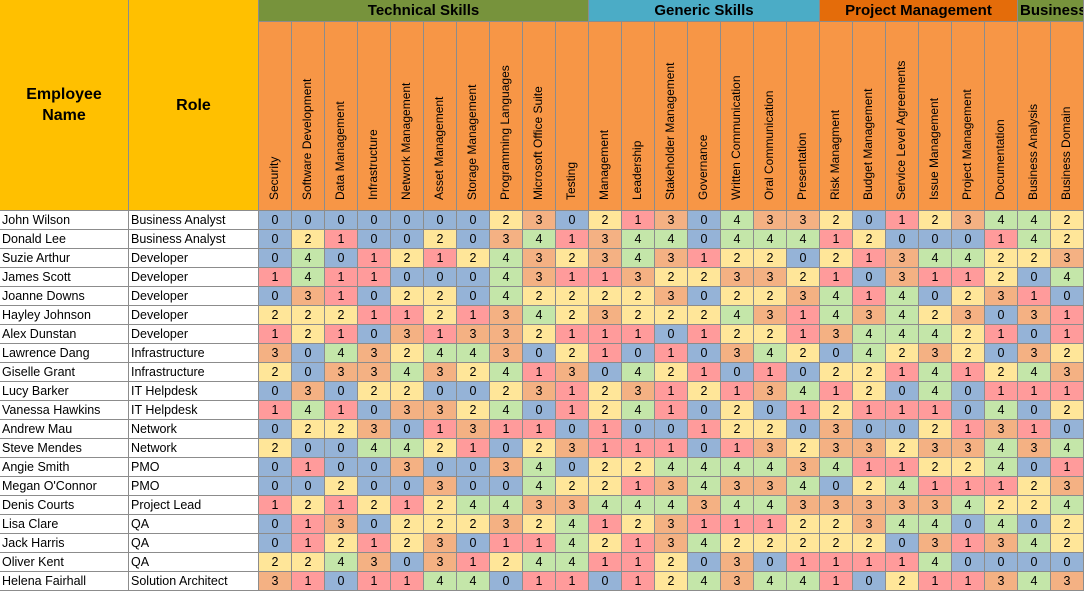 The image size is (1084, 591). I want to click on employee-name-cell: Vanessa Hawkins, so click(64, 410).